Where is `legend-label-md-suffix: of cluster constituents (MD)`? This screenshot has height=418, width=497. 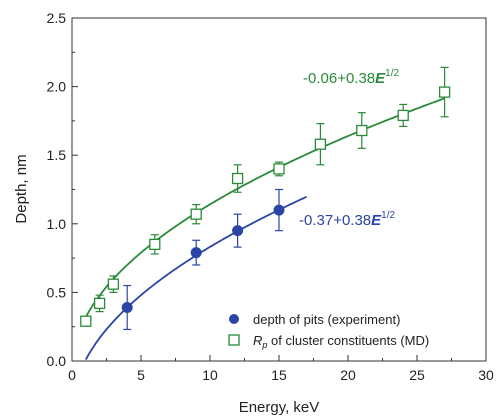 legend-label-md-suffix: of cluster constituents (MD) is located at coordinates (348, 340).